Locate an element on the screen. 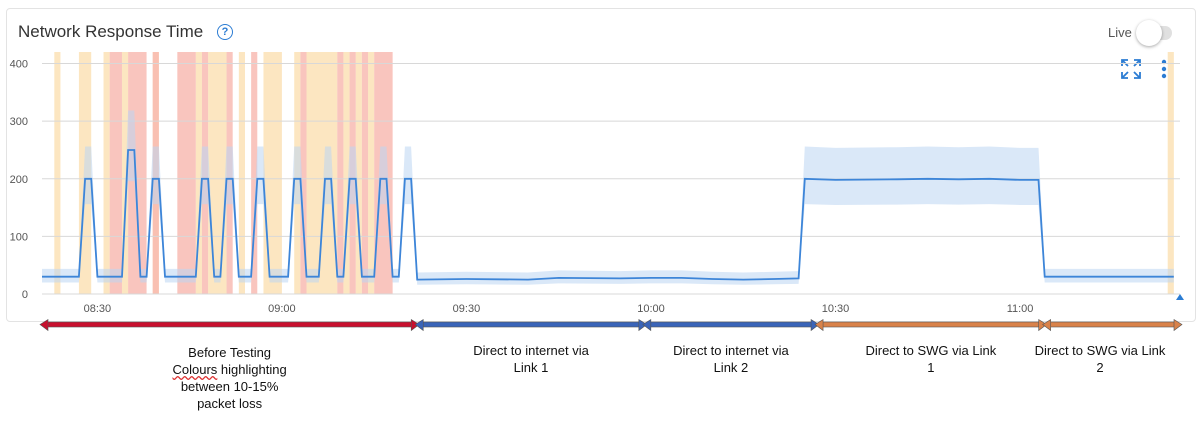 The width and height of the screenshot is (1200, 424). segment-label-line: Link 2 is located at coordinates (731, 367).